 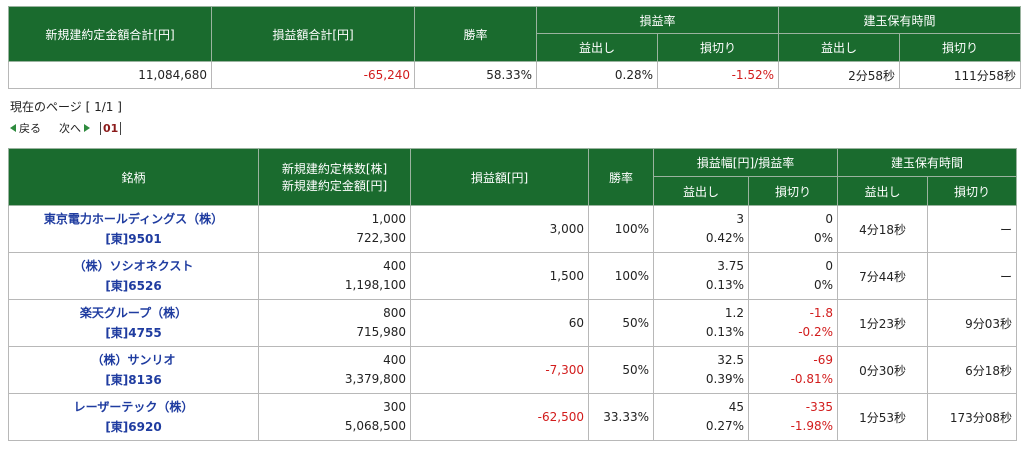 What do you see at coordinates (793, 370) in the screenshot?
I see `range-loss-cell: -69 -0.81%` at bounding box center [793, 370].